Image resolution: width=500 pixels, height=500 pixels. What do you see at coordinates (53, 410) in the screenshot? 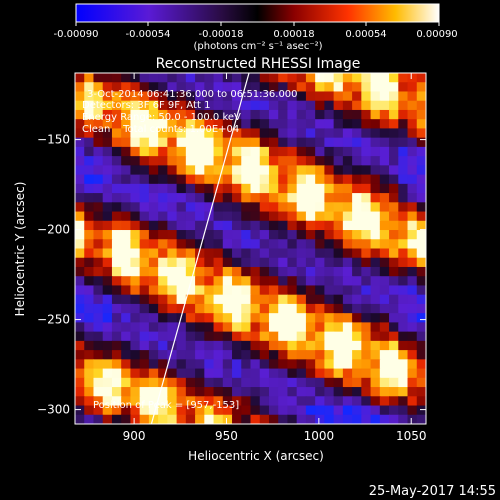
I see `y-tick-label: −300` at bounding box center [53, 410].